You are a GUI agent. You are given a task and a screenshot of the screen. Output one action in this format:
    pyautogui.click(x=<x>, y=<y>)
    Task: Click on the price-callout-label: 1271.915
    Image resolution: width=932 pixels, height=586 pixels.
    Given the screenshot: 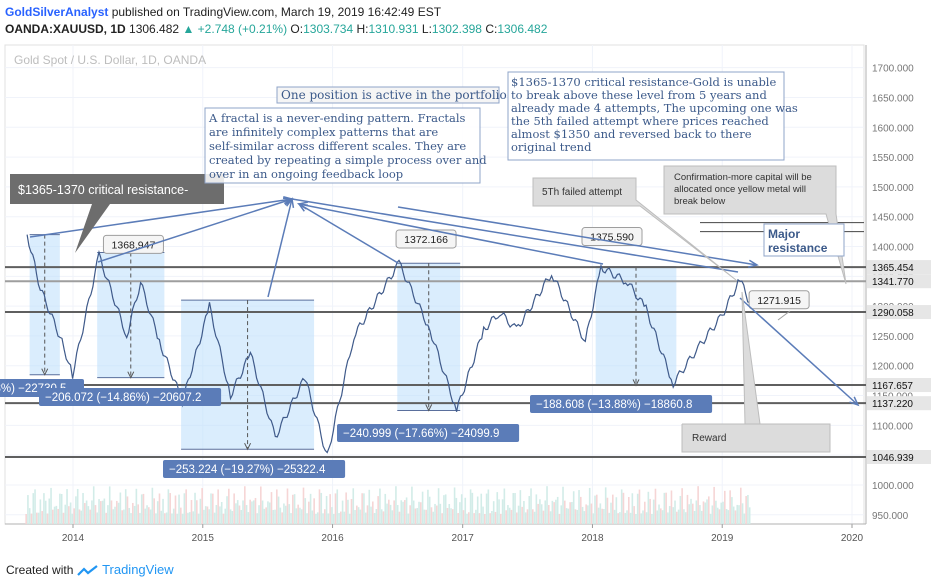 What is the action you would take?
    pyautogui.click(x=779, y=301)
    